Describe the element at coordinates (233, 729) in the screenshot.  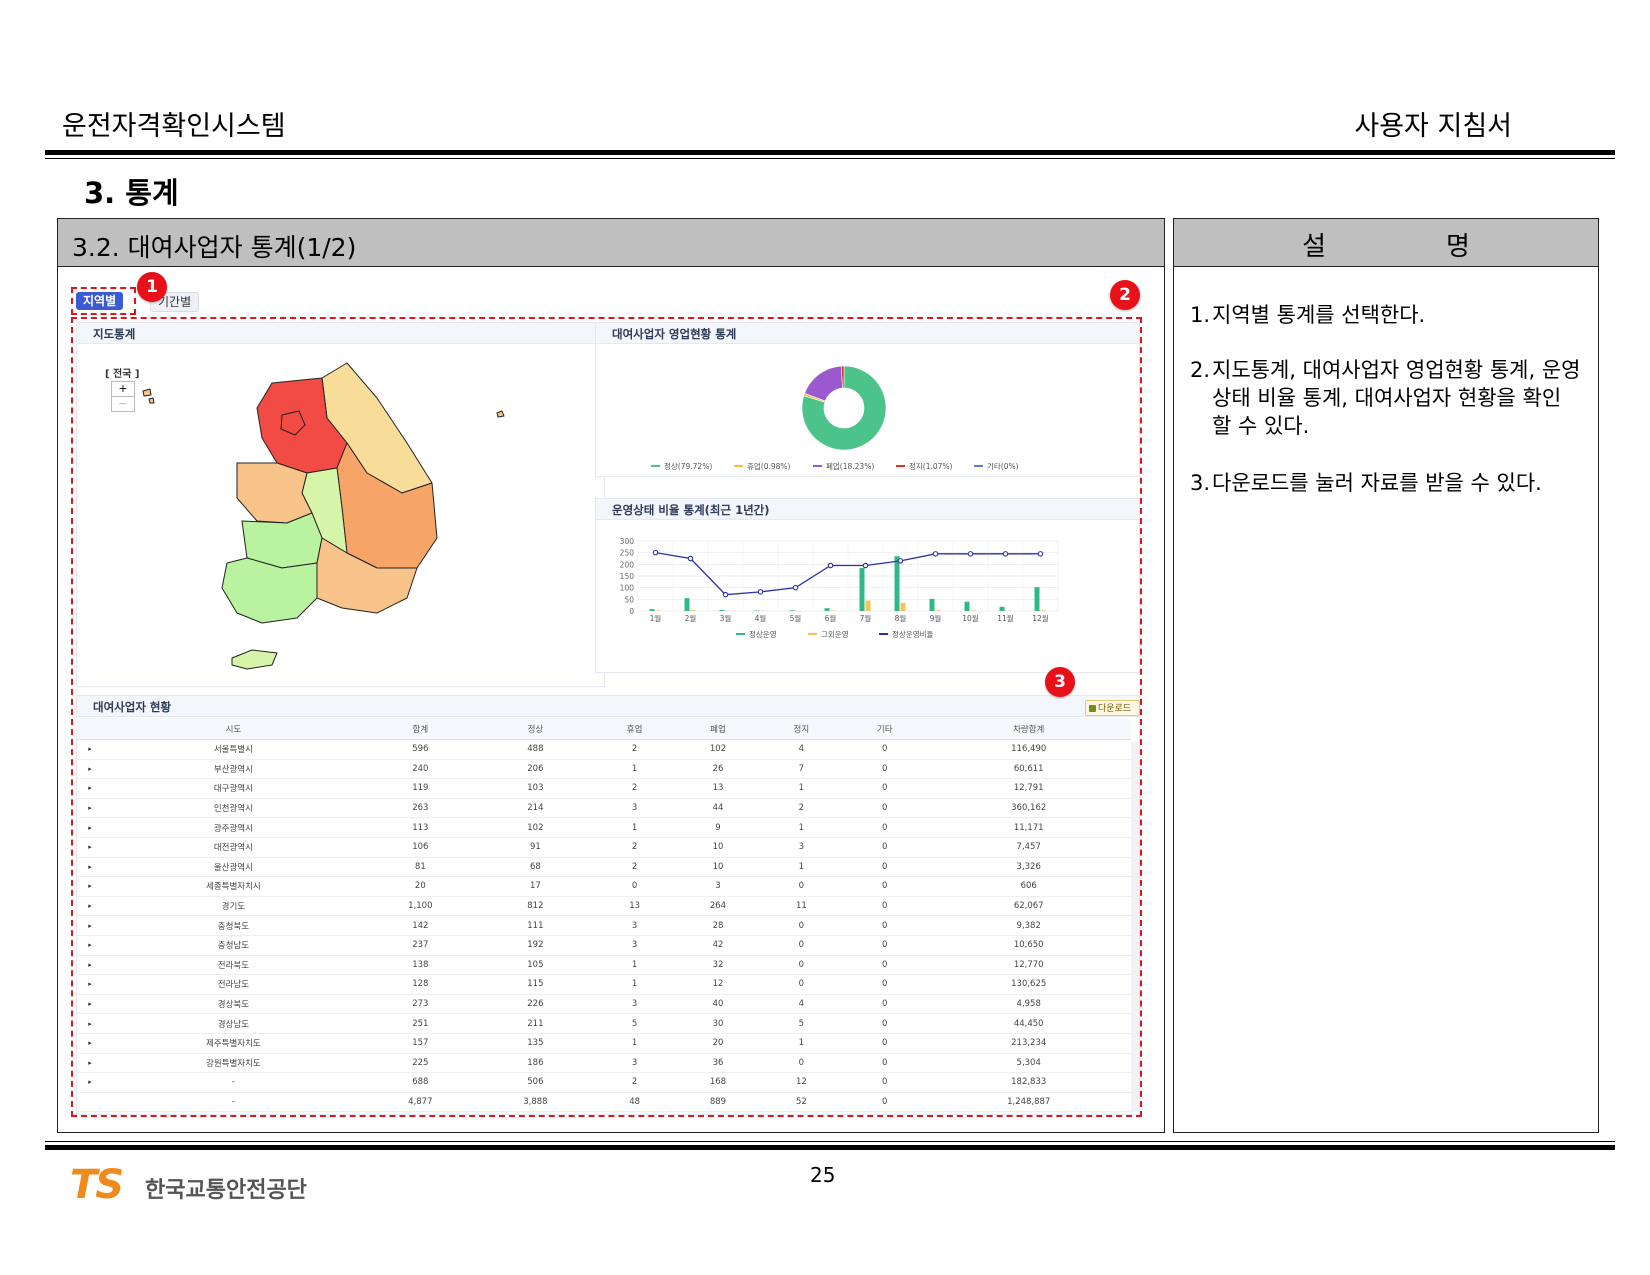
I see `col-header: 시도` at that location.